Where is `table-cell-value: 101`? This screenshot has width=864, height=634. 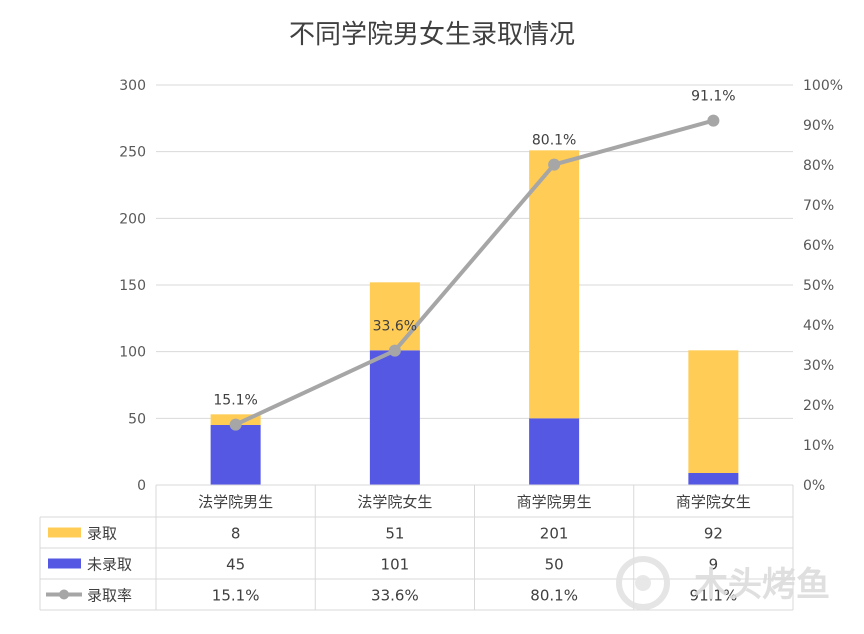 table-cell-value: 101 is located at coordinates (395, 565).